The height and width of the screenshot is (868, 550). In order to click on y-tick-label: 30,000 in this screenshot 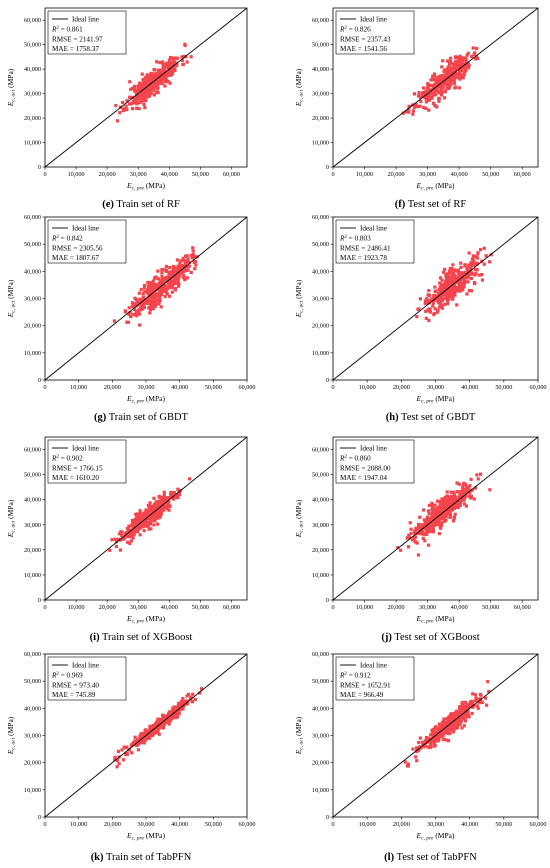, I will do `click(32, 299)`.